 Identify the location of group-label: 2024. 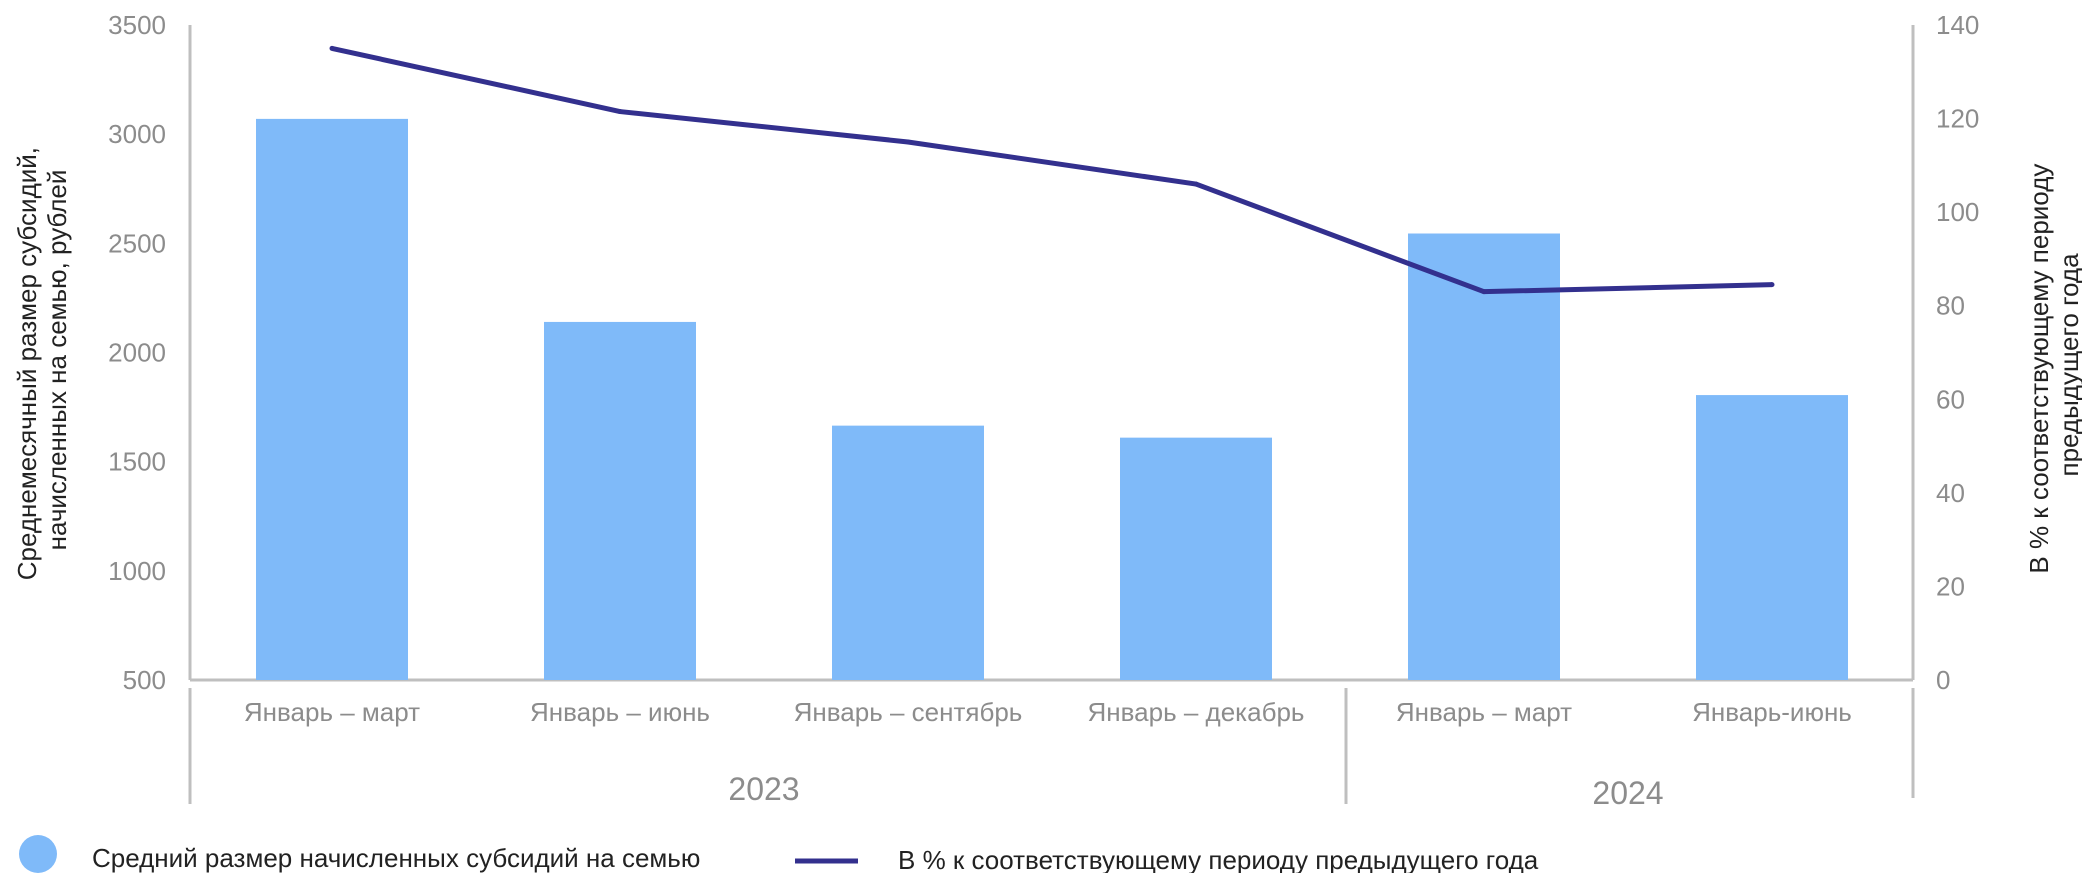
(1627, 793).